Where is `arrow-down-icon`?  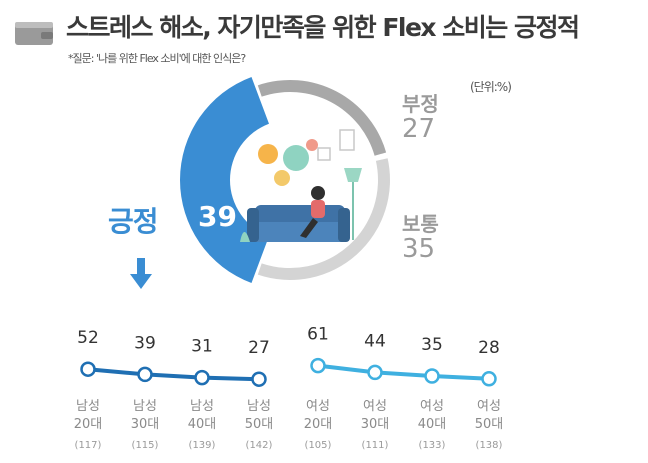 arrow-down-icon is located at coordinates (141, 273).